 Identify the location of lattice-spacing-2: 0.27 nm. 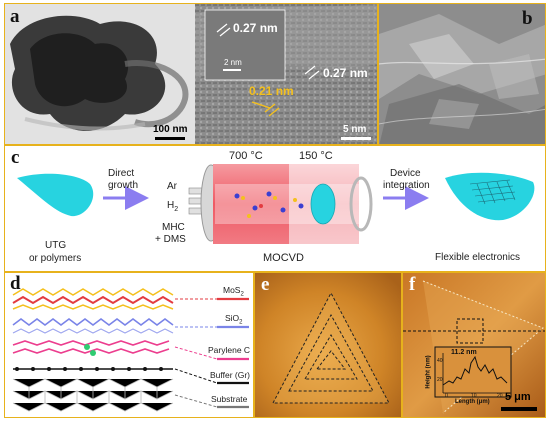
(345, 73).